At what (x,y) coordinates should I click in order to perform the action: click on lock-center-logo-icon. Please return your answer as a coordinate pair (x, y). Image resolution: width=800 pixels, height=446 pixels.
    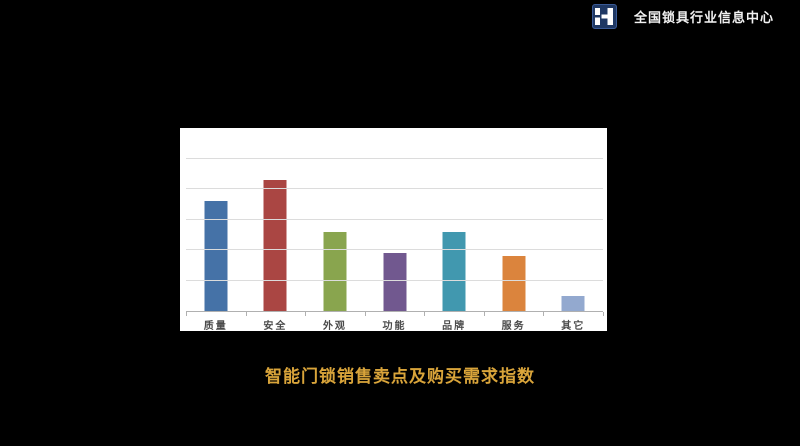
    Looking at the image, I should click on (604, 16).